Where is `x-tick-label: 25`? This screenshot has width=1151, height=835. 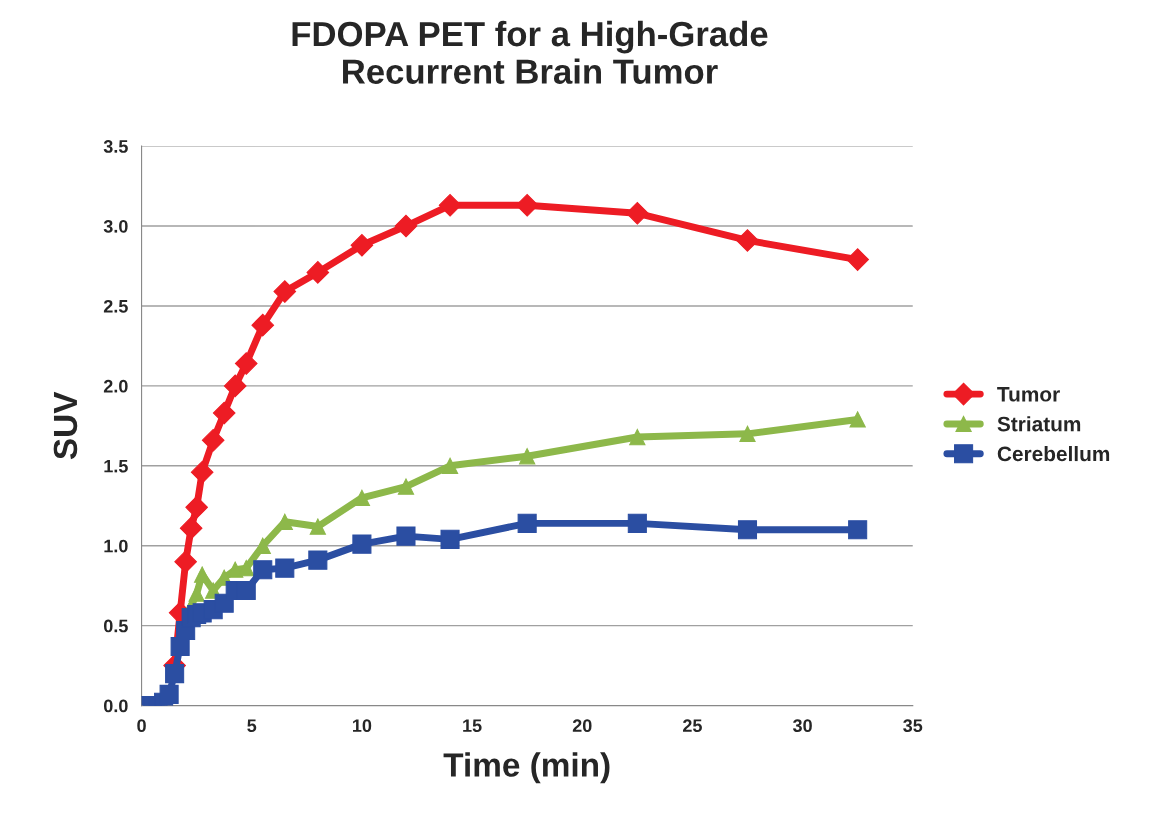 x-tick-label: 25 is located at coordinates (692, 726).